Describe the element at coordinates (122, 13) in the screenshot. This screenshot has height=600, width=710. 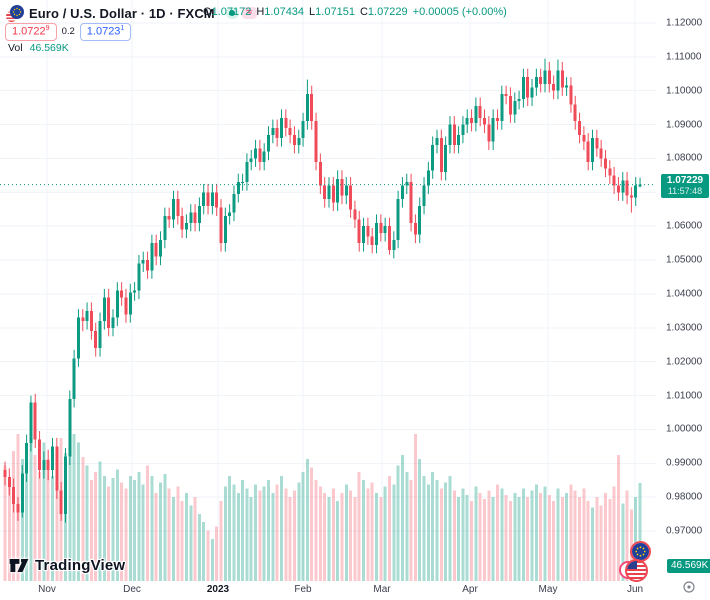
I see `symbol-title: Euro / U.S. Dollar · 1D · FXCM` at that location.